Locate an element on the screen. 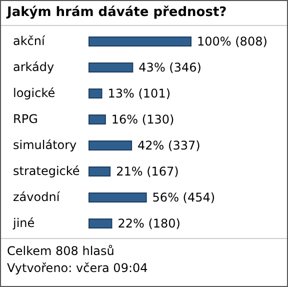 The height and width of the screenshot is (287, 288). y-tick-label: RPG is located at coordinates (25, 119).